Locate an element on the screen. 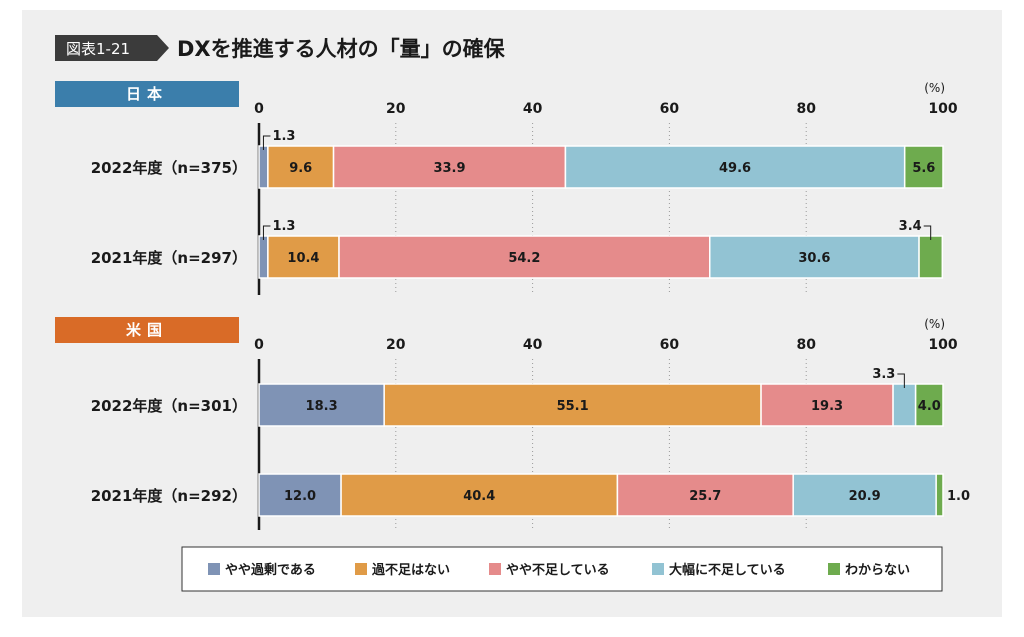 Image resolution: width=1024 pixels, height=637 pixels. bar-row: 2021年度（n=292） 12.0 40.4 25.7 20.9 1.0 is located at coordinates (530, 495).